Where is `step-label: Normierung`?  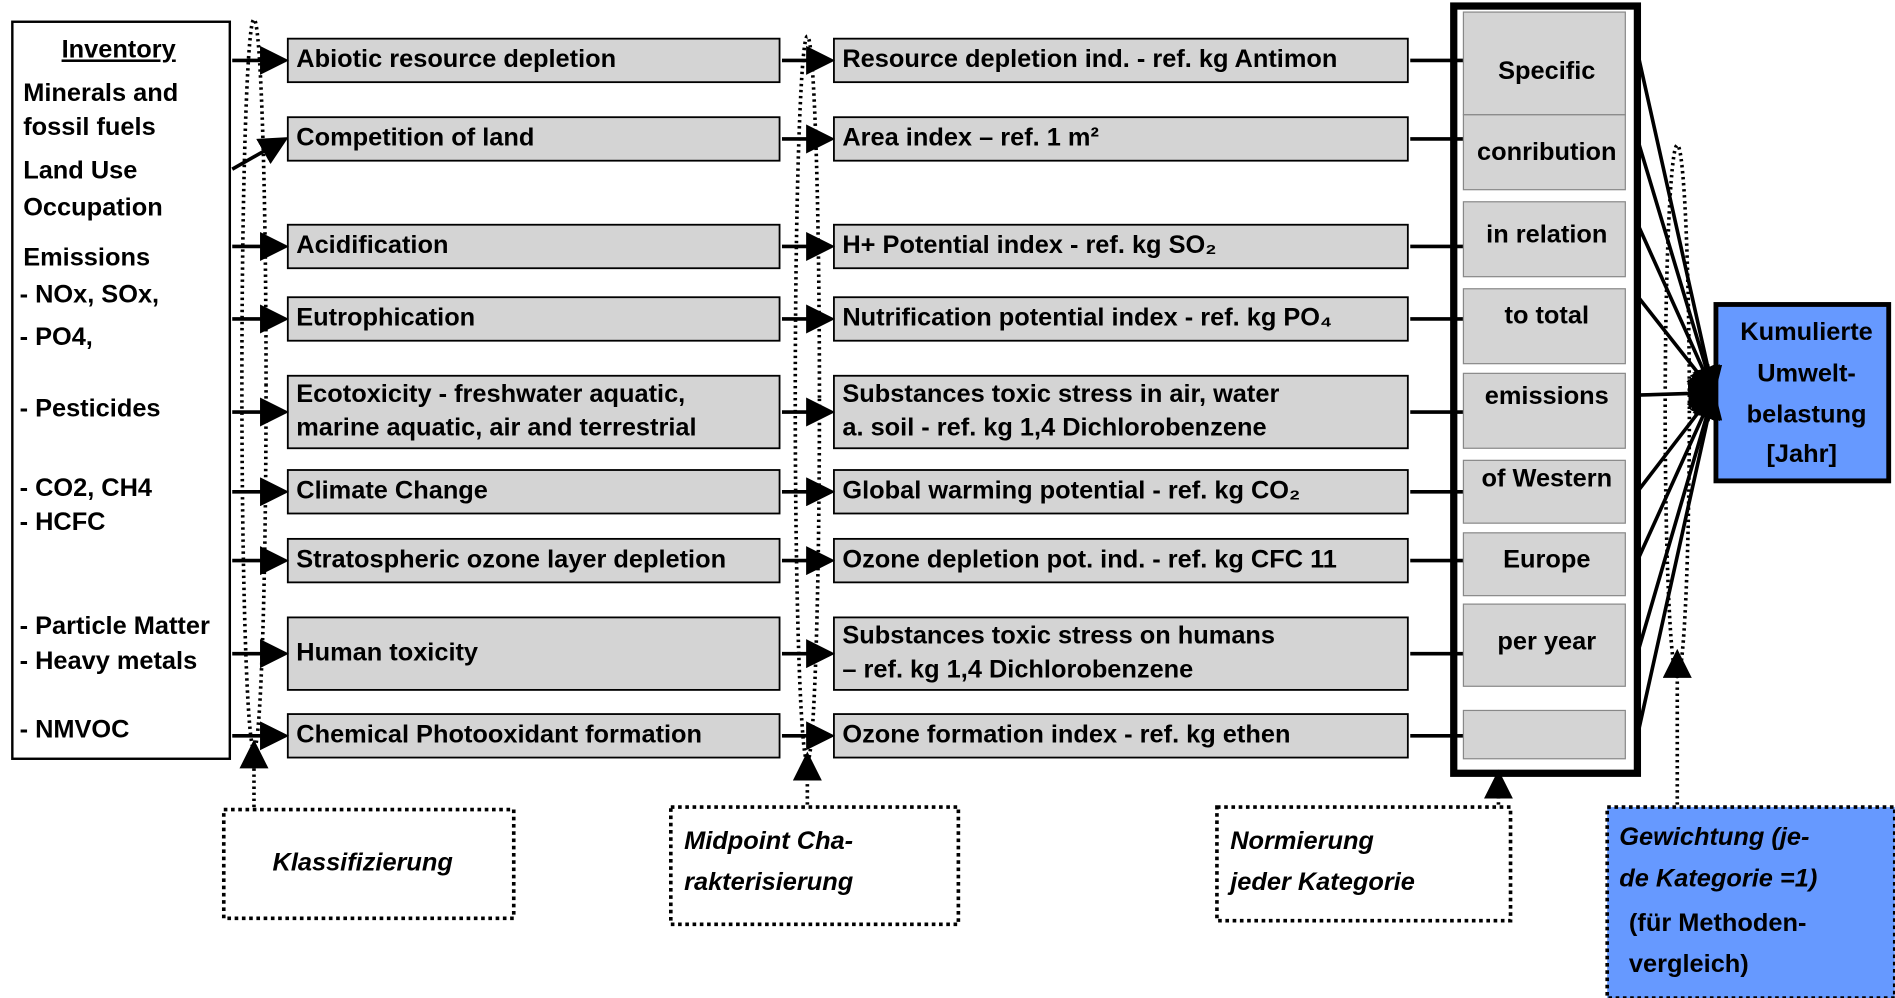 step-label: Normierung is located at coordinates (1302, 841).